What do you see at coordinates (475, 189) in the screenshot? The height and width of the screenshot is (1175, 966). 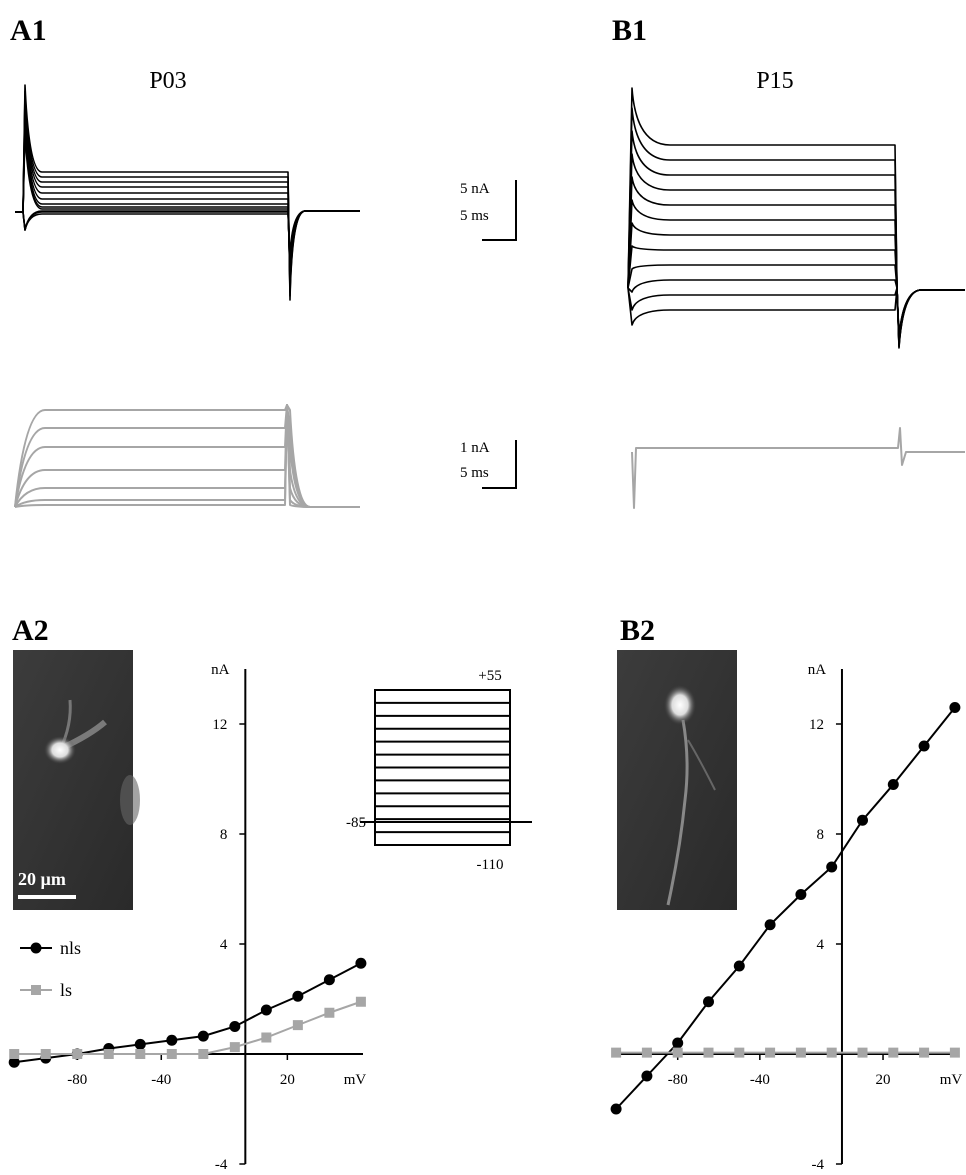 I see `scale-label: 5 nA` at bounding box center [475, 189].